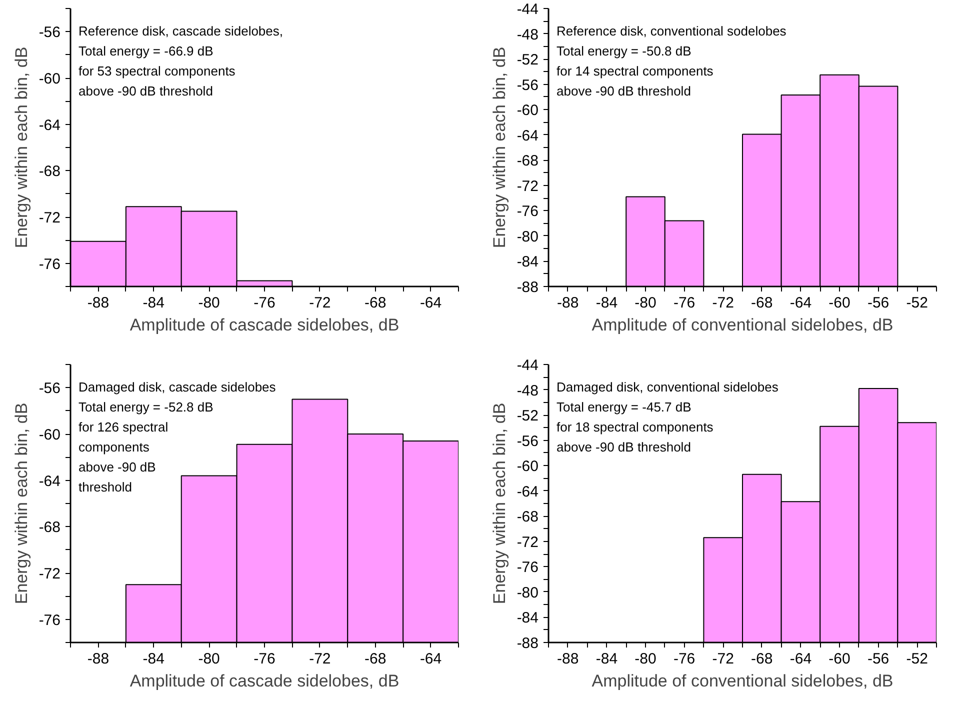 The image size is (957, 713). I want to click on annotation: Total energy = -66.9 dB, so click(146, 51).